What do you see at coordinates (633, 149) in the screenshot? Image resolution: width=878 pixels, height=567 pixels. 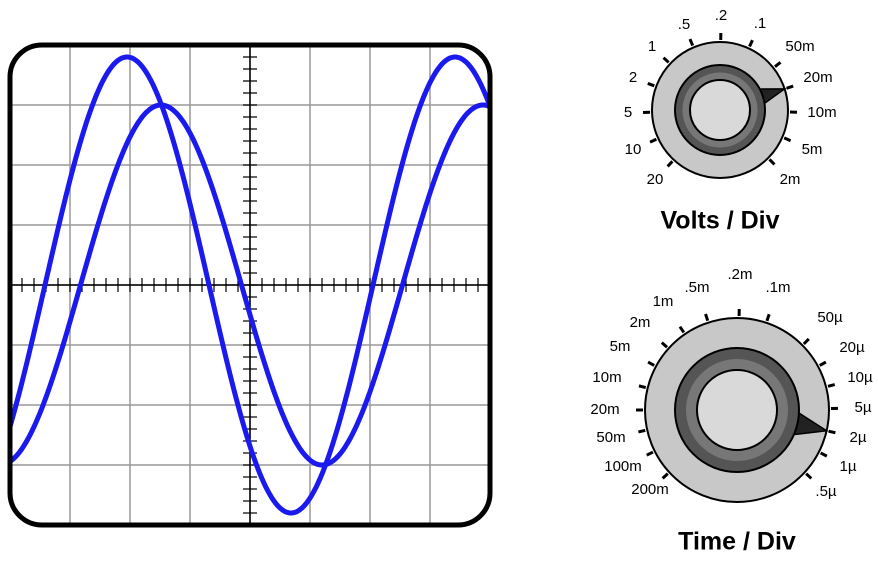 I see `knob-setting: 10` at bounding box center [633, 149].